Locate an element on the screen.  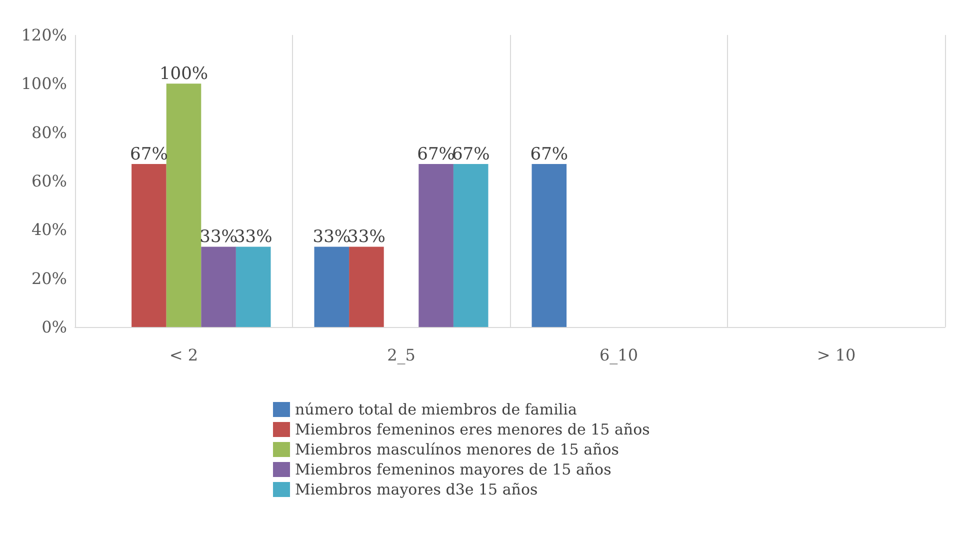
y-tick-label: 120% is located at coordinates (44, 35).